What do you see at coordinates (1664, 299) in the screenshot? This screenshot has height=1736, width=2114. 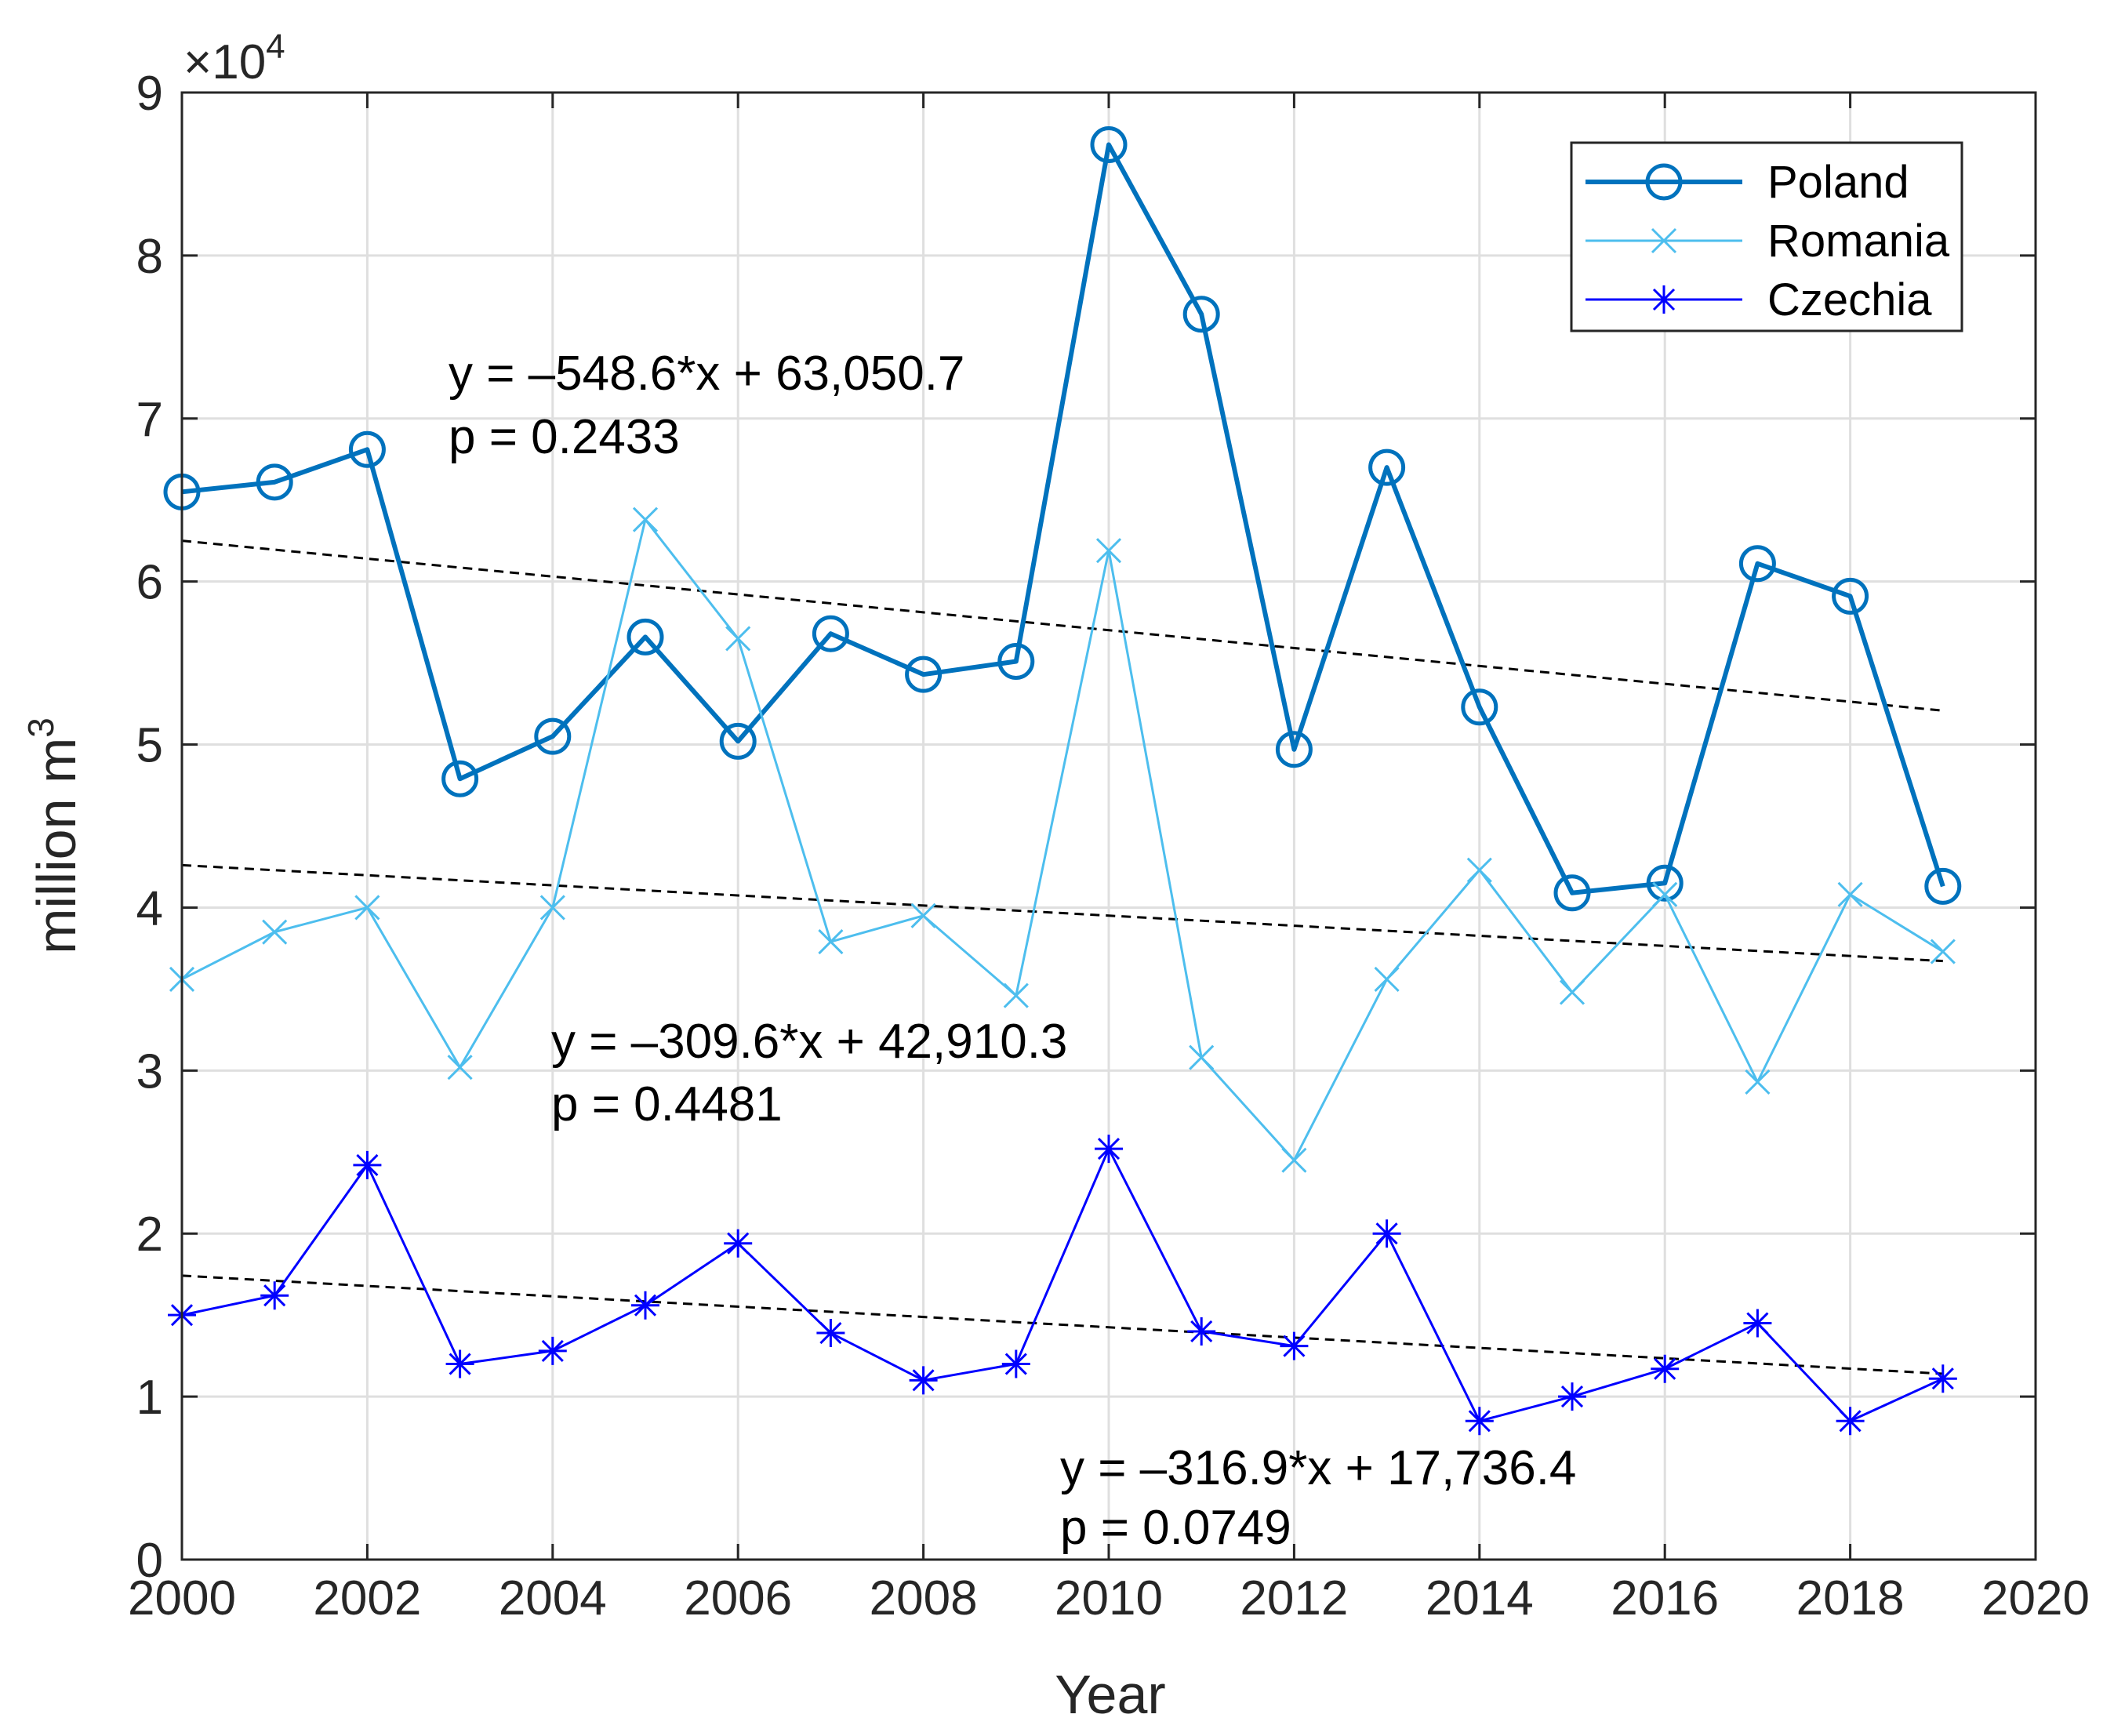 I see `legend-asterisk-marker-icon` at bounding box center [1664, 299].